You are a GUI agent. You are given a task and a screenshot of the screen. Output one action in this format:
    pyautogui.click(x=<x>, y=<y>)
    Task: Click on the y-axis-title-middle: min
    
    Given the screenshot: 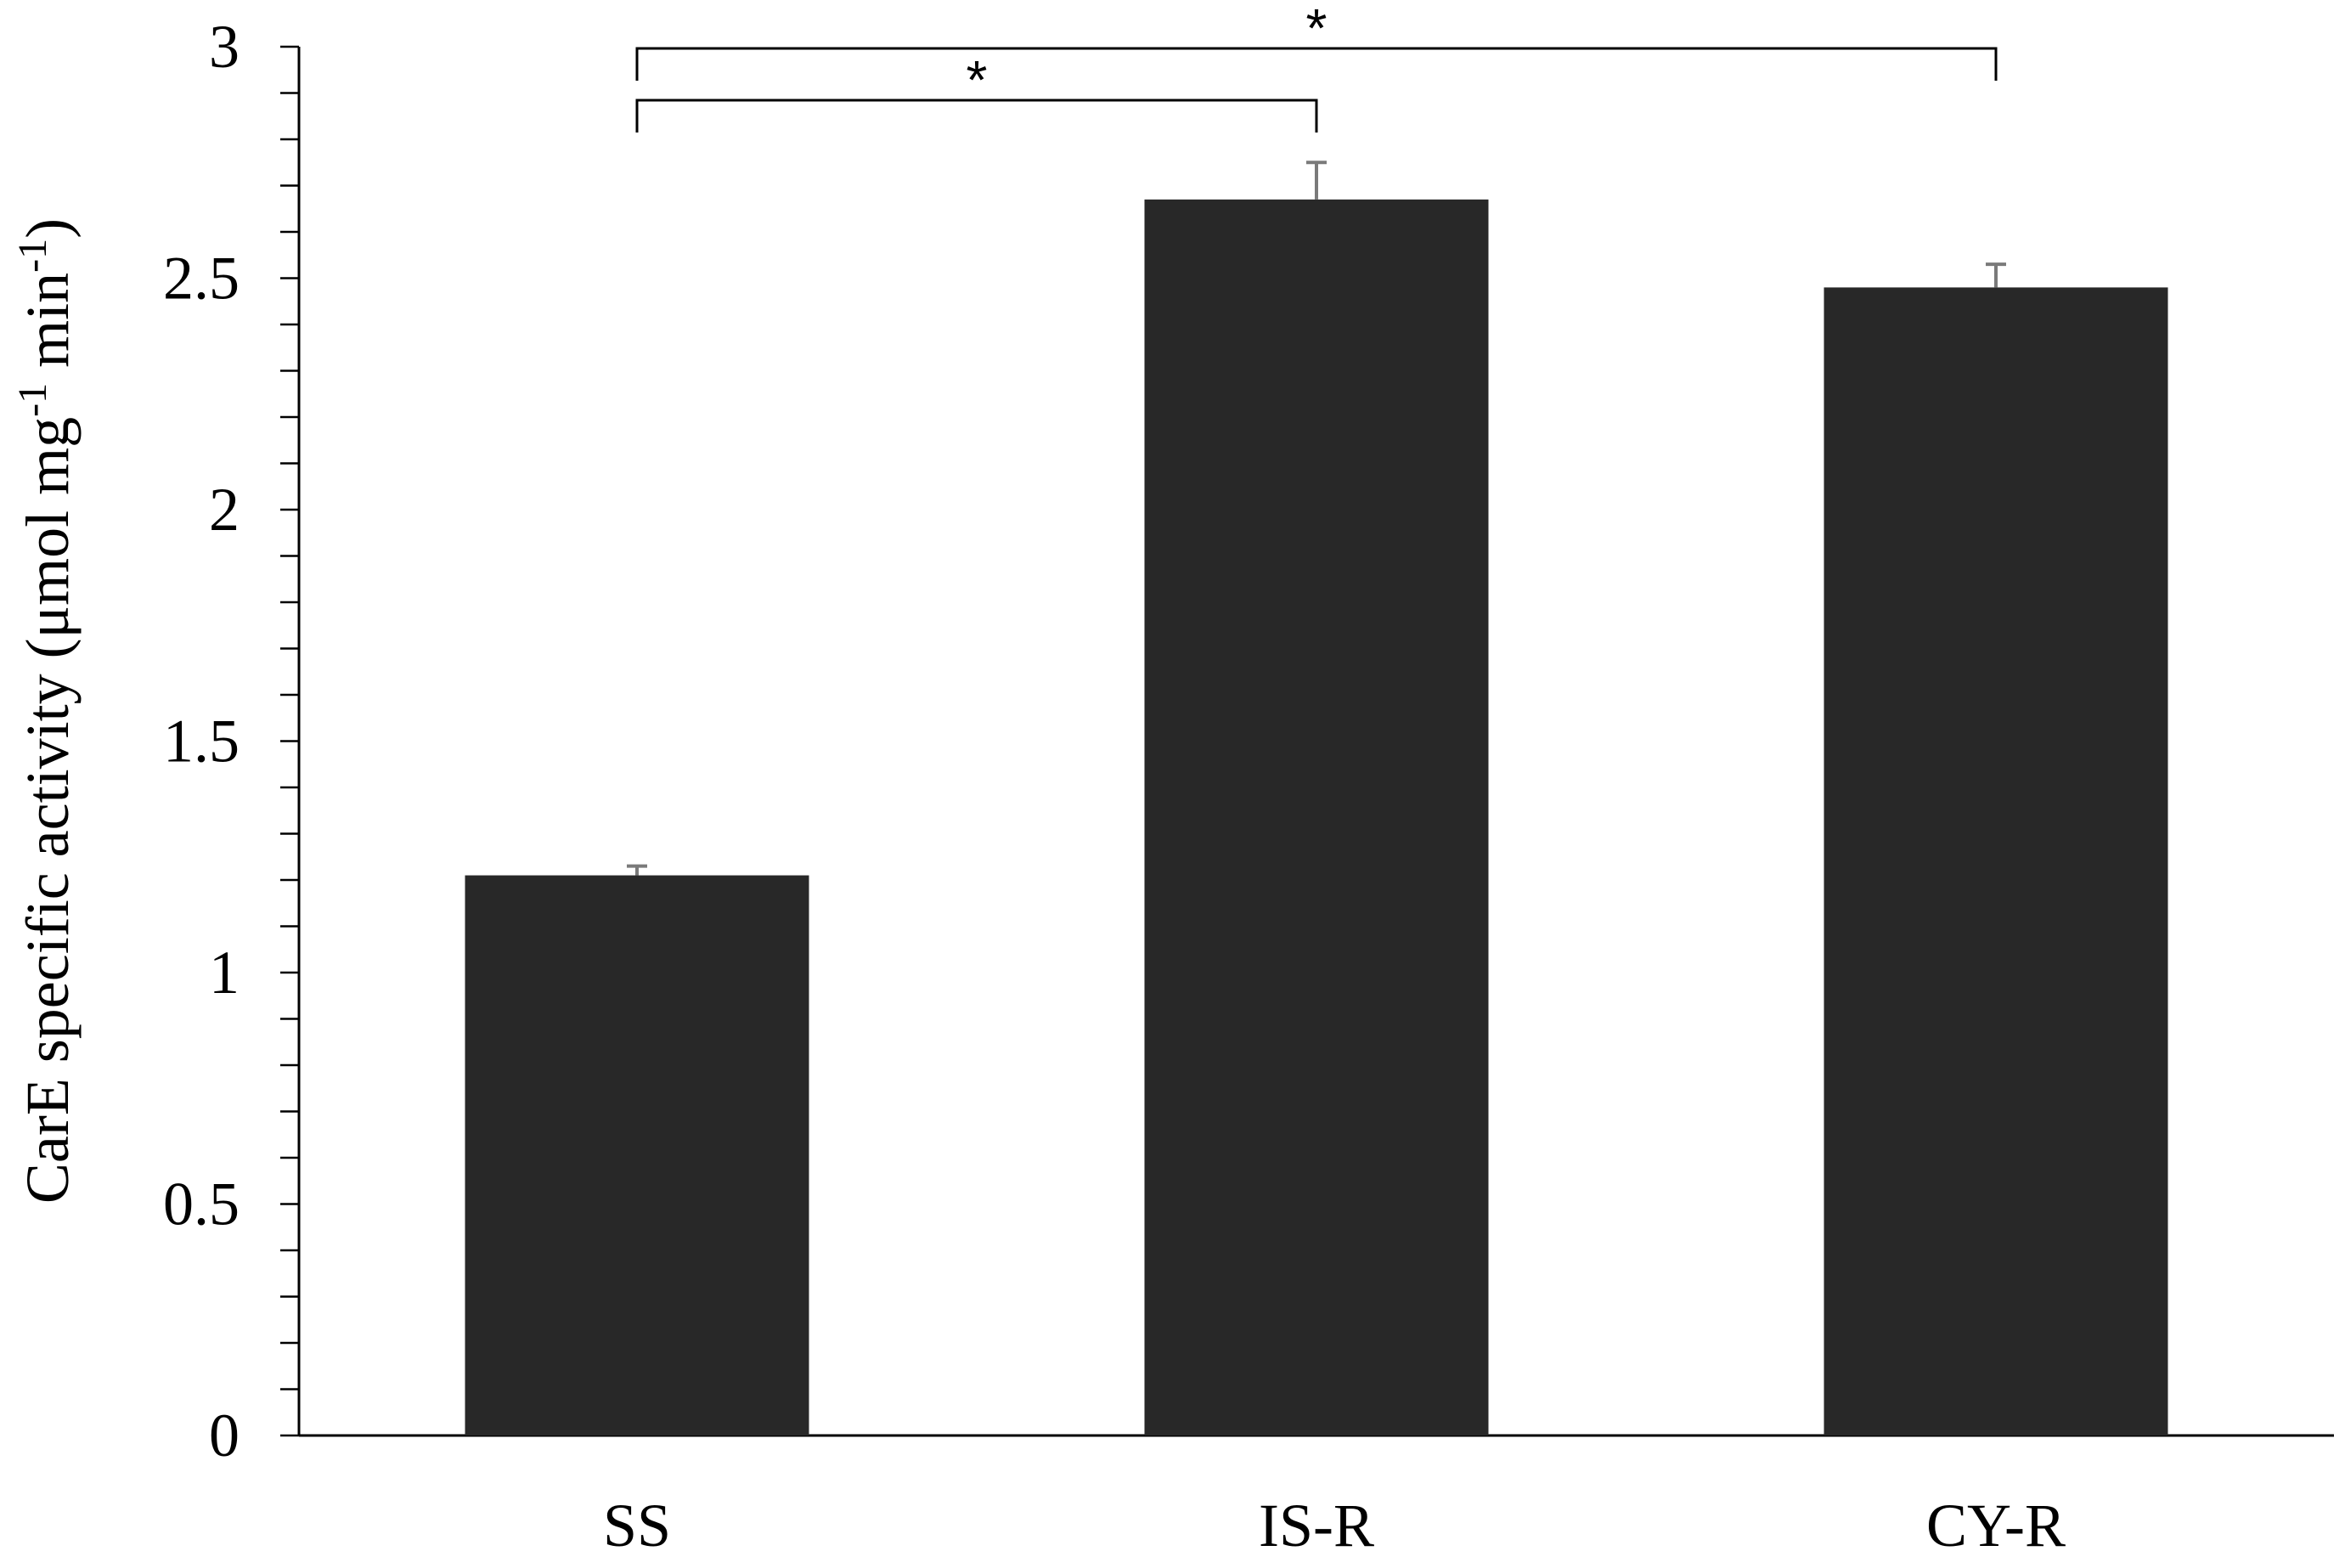 What is the action you would take?
    pyautogui.click(x=48, y=328)
    